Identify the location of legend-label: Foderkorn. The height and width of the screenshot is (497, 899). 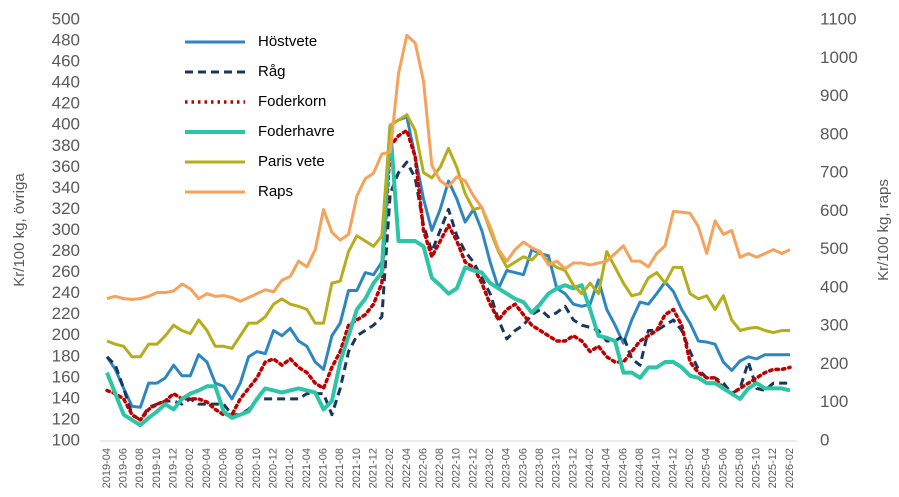
(292, 101).